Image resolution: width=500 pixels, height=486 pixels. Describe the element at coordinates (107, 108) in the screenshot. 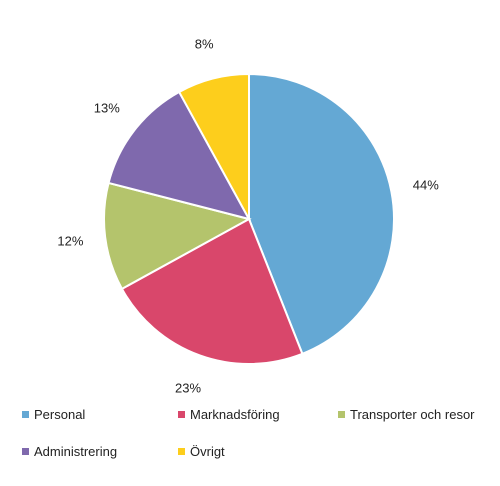

I see `data-label-administrering: 13%` at that location.